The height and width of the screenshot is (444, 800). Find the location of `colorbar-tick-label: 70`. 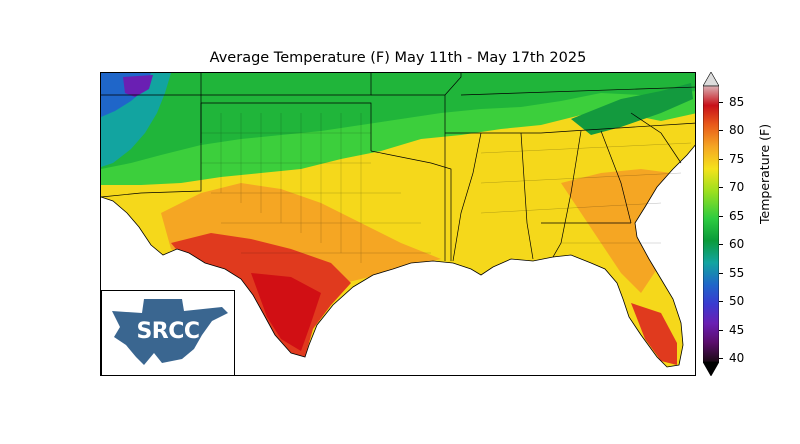

colorbar-tick-label: 70 is located at coordinates (737, 187).